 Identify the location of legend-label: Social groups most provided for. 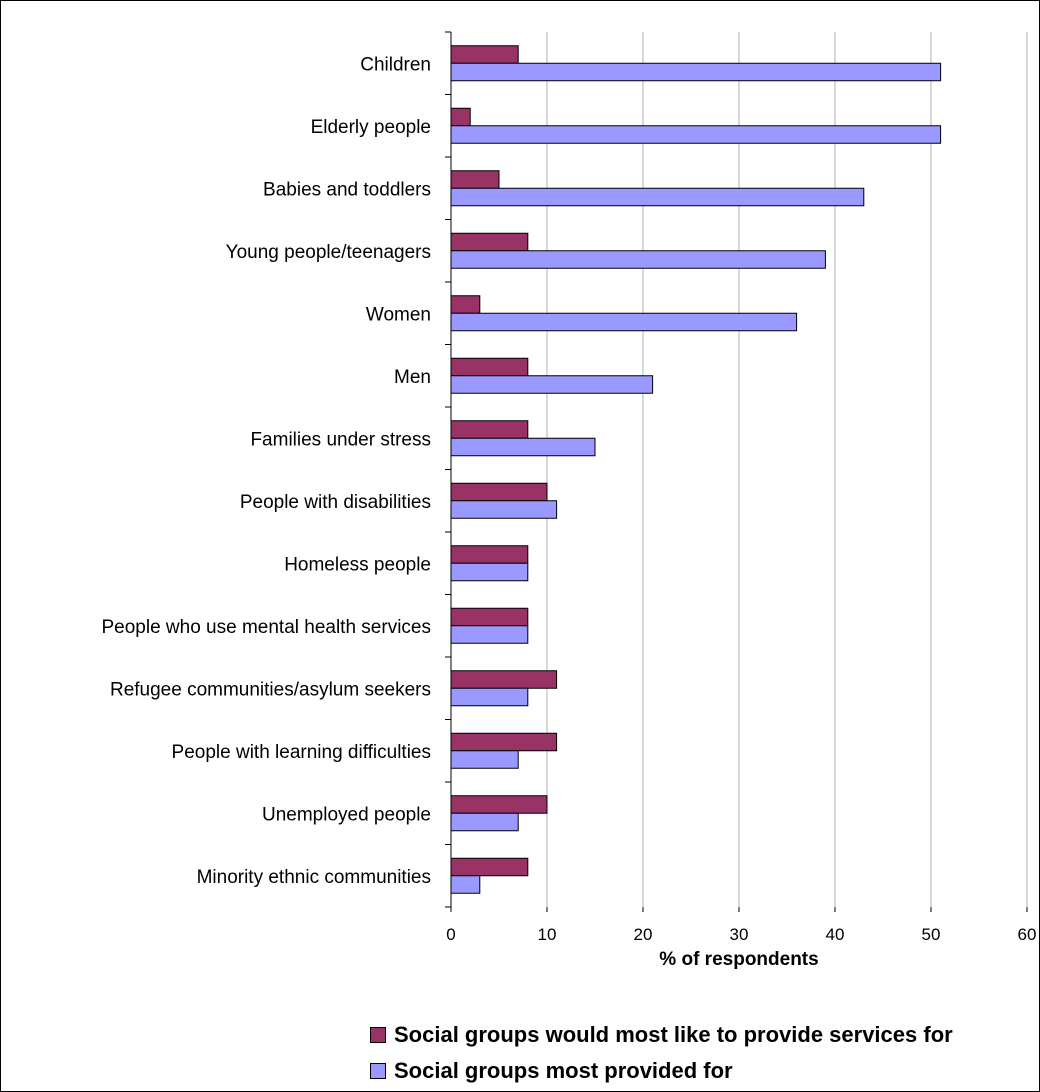
(563, 1070).